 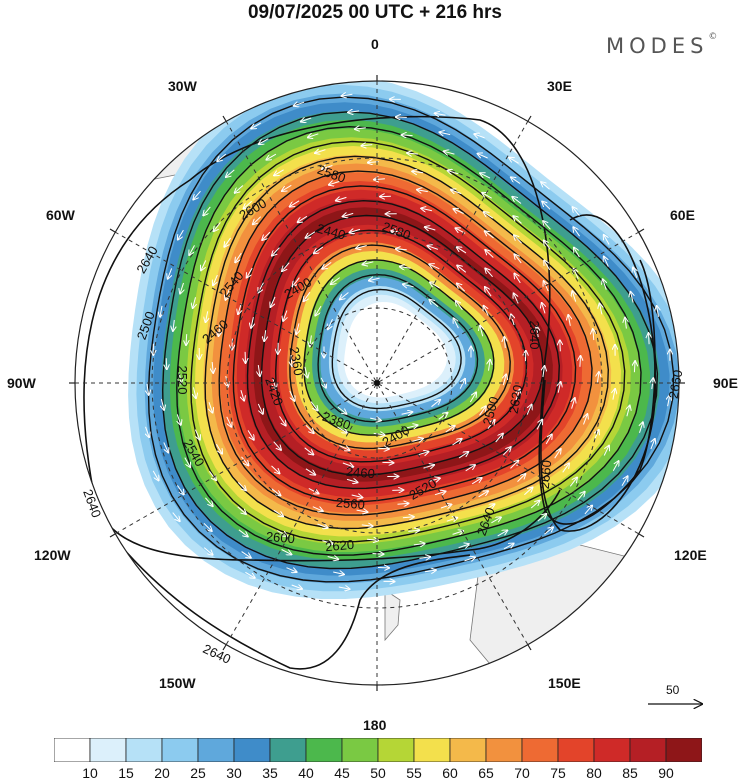 What do you see at coordinates (414, 773) in the screenshot?
I see `colorbar-tick-label: 55` at bounding box center [414, 773].